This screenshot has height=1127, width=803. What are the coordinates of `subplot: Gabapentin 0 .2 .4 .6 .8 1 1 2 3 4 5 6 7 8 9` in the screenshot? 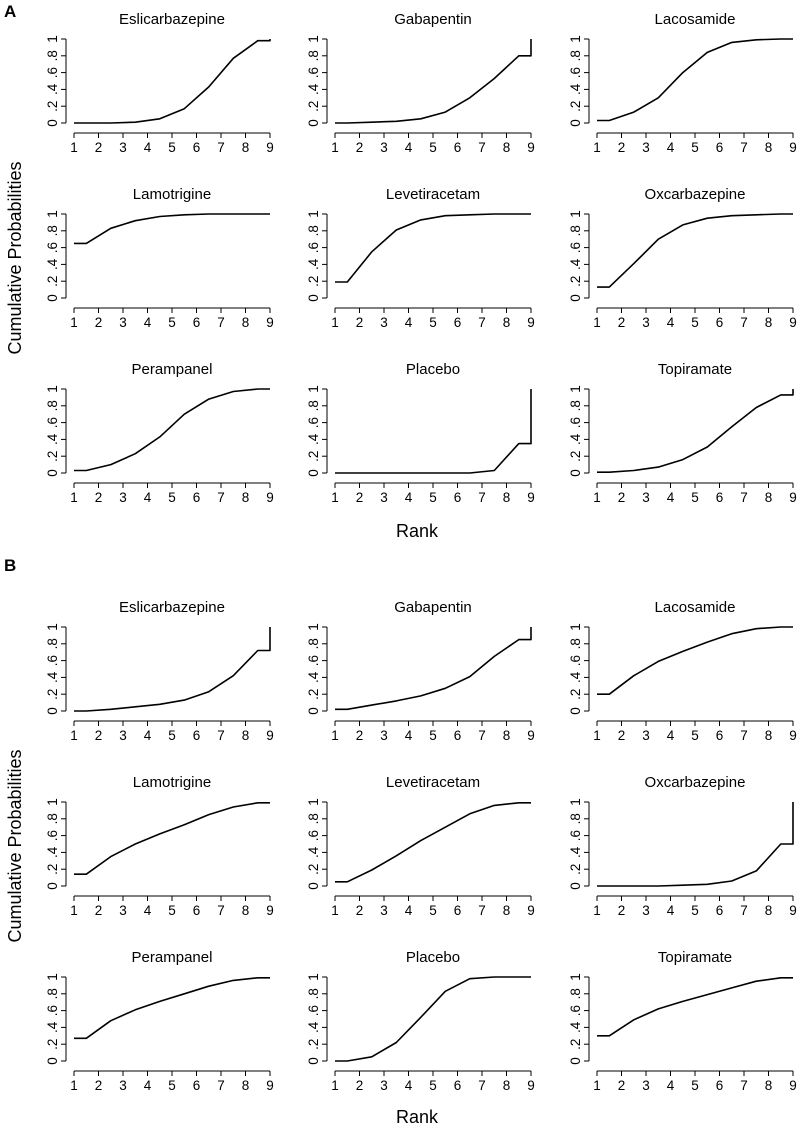 It's located at (420, 83).